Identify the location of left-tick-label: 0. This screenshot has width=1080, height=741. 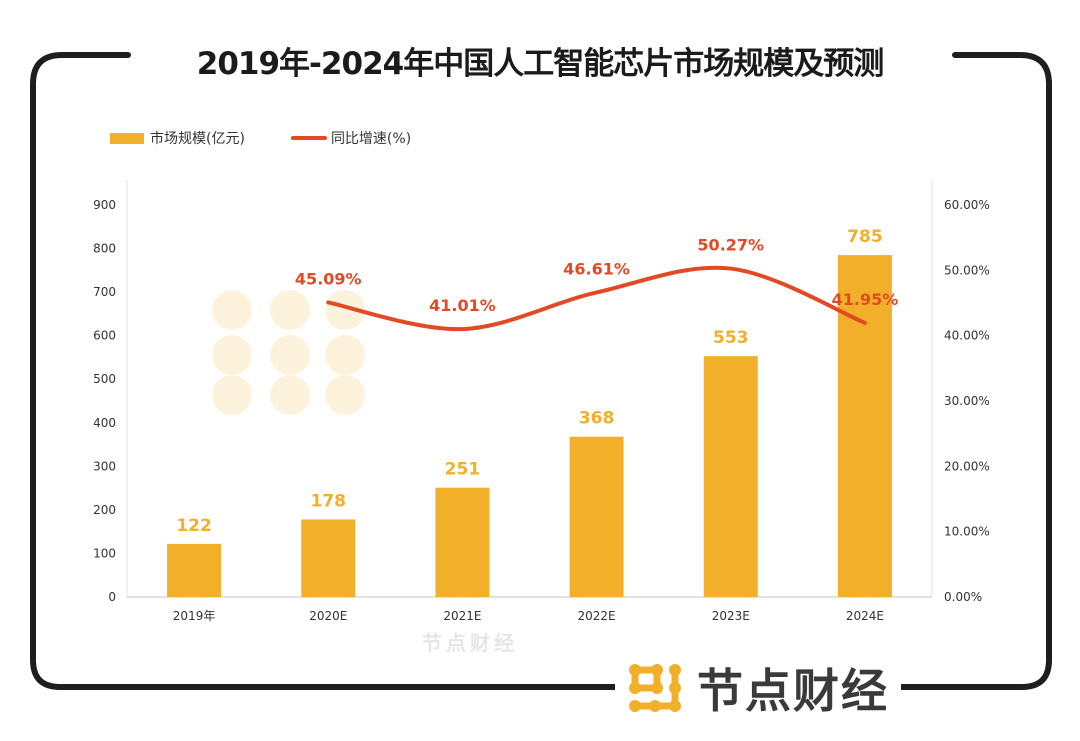
(112, 597).